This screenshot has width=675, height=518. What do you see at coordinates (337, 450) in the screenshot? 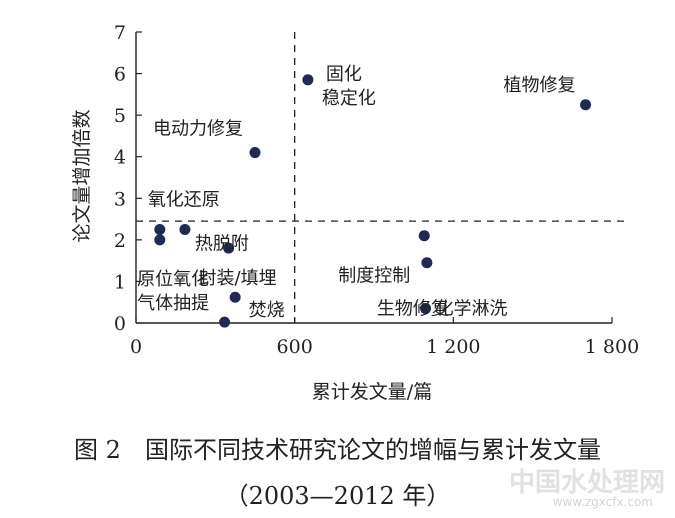
I see `figure-caption: 图 2 国际不同技术研究论文的增幅与累计发文量` at bounding box center [337, 450].